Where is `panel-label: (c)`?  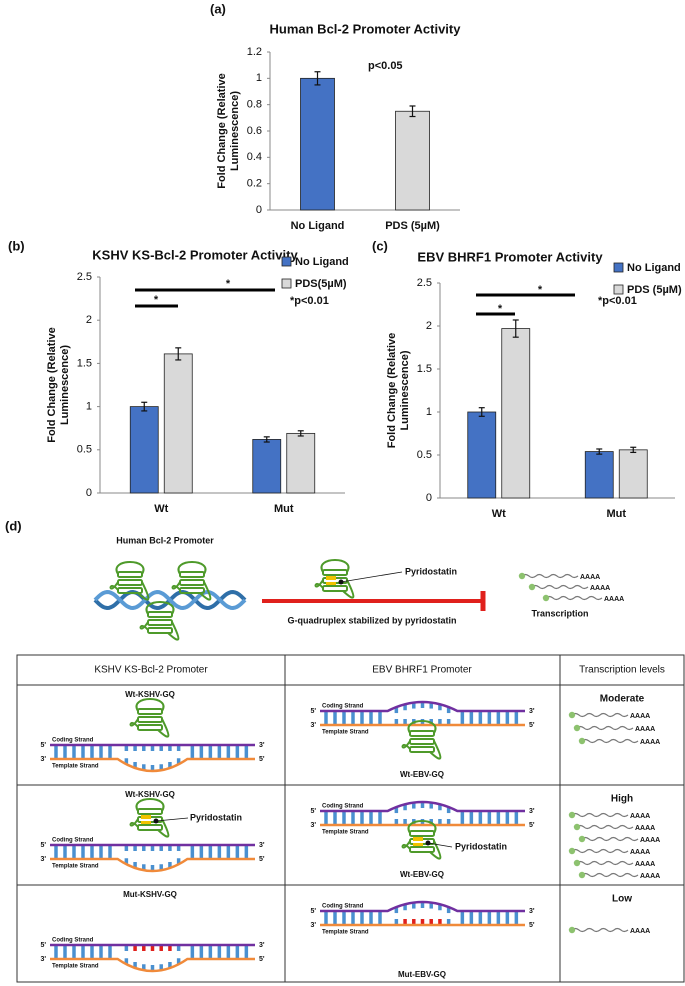
panel-label: (c) is located at coordinates (380, 245).